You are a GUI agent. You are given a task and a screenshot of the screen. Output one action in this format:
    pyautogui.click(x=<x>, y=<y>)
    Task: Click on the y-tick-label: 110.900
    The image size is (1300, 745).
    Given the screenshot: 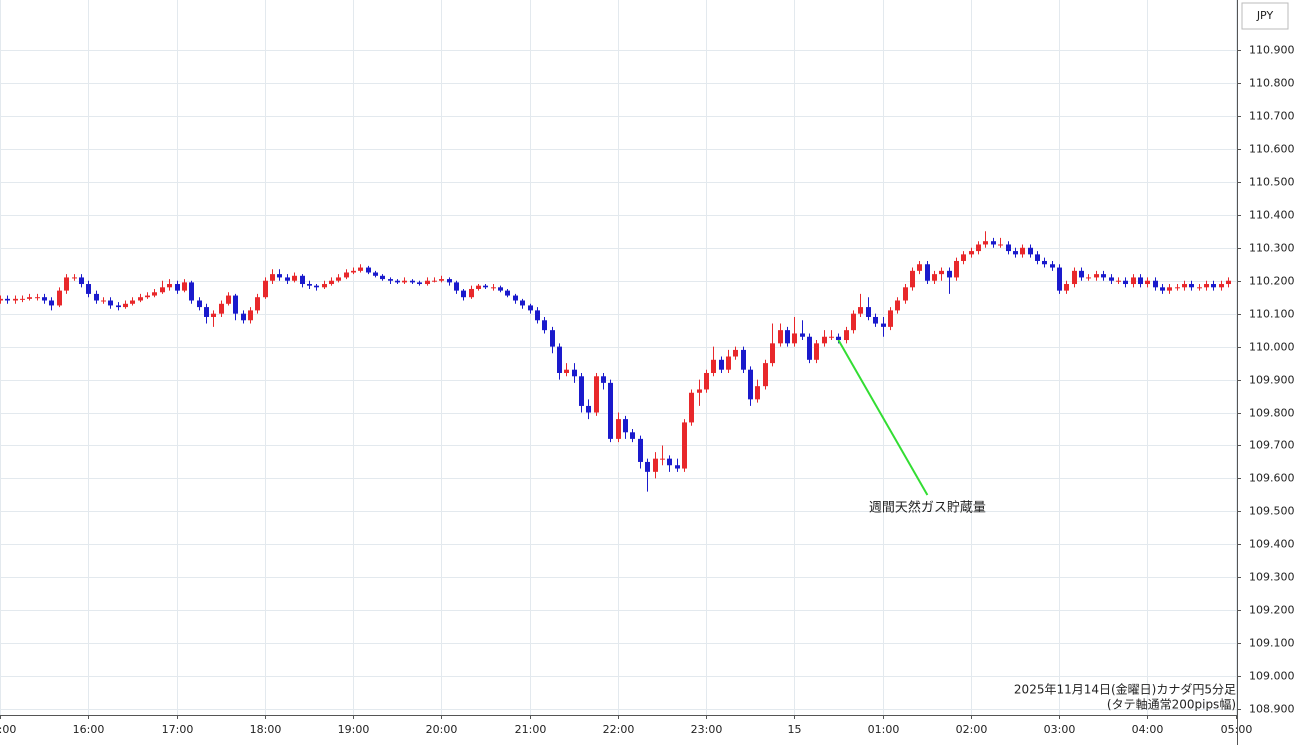 What is the action you would take?
    pyautogui.click(x=1272, y=50)
    